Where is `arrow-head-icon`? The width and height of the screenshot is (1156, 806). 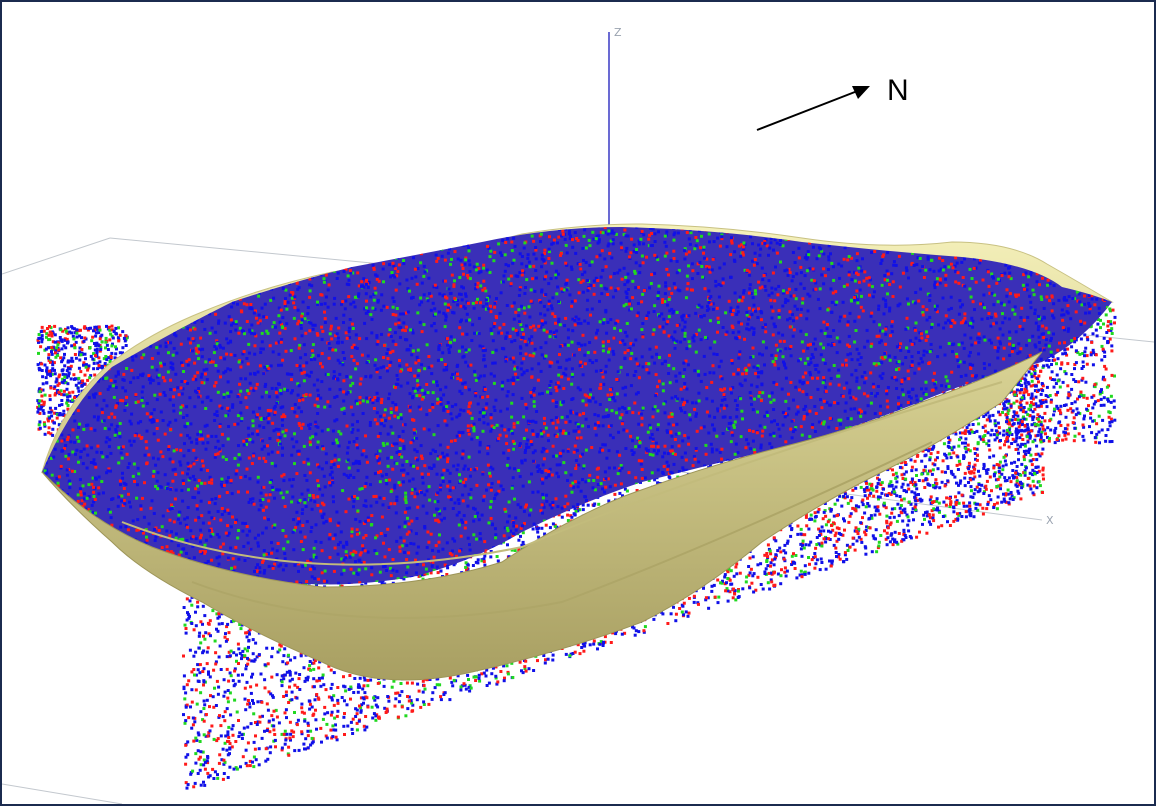
arrow-head-icon is located at coordinates (861, 92).